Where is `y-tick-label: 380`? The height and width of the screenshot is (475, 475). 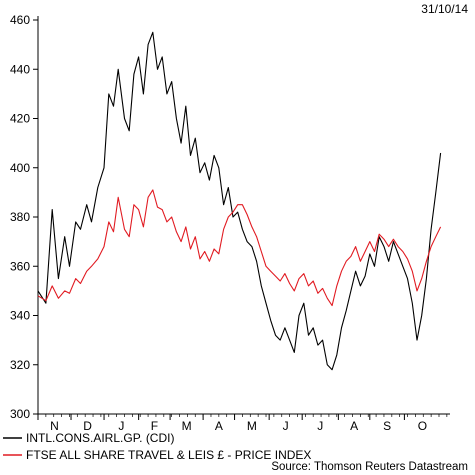
y-tick-label: 380 is located at coordinates (20, 217).